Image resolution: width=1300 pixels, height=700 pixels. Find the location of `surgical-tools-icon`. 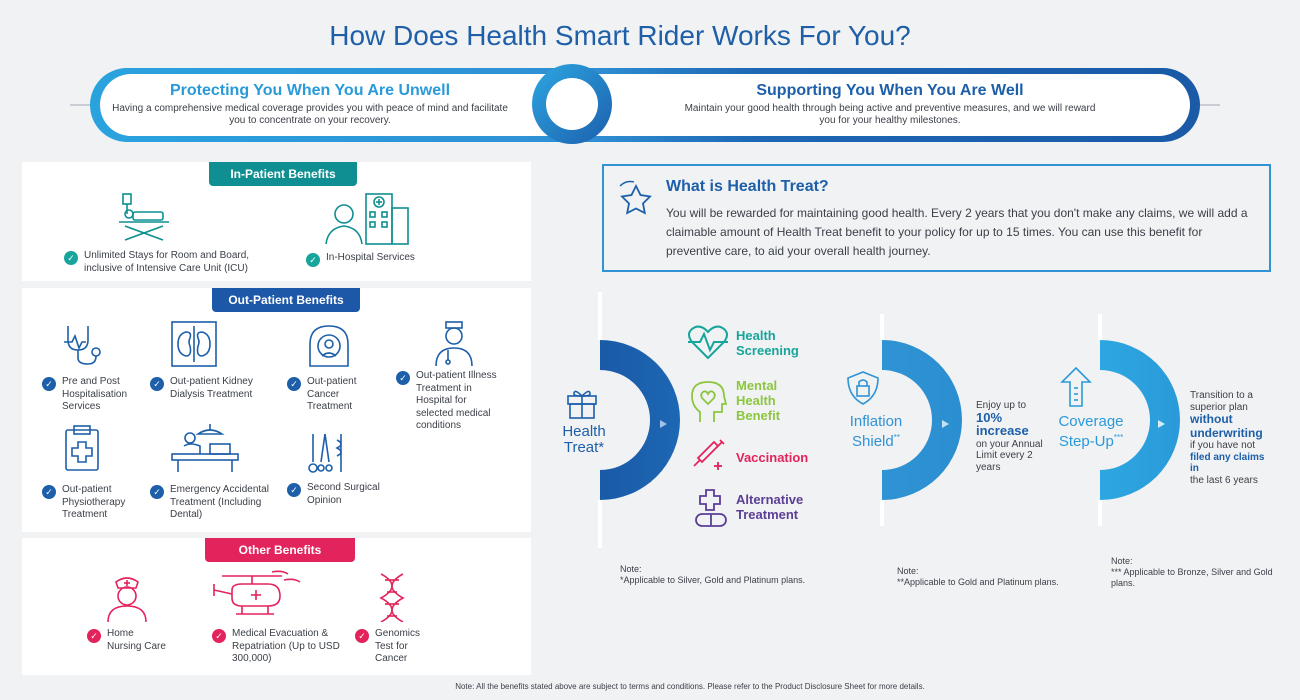

surgical-tools-icon is located at coordinates (325, 453).